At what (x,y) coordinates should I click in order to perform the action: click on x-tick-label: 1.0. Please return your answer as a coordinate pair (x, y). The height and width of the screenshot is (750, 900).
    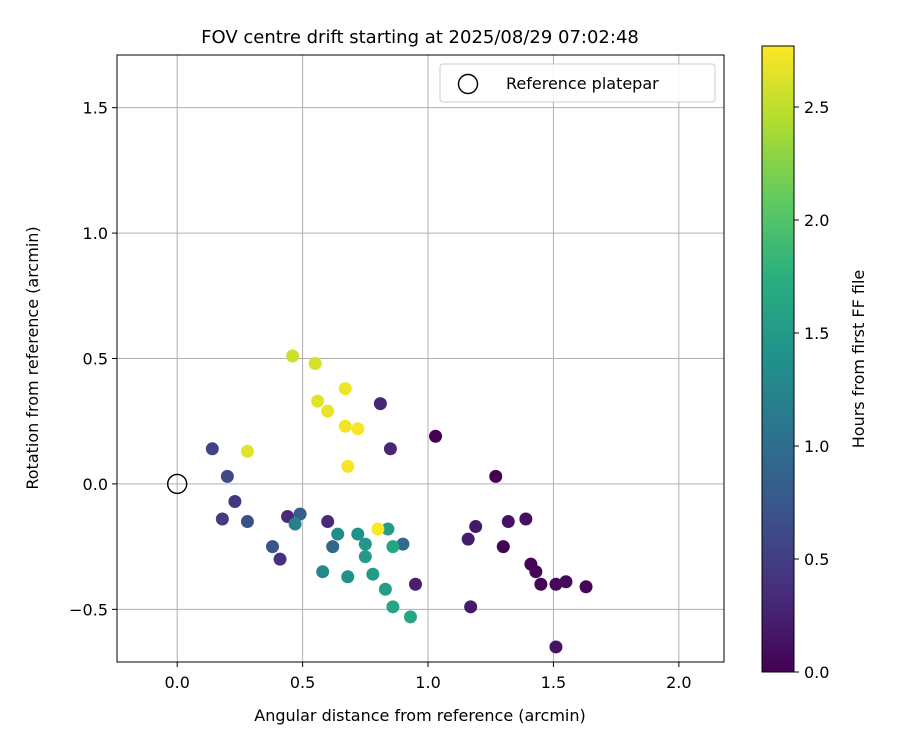
    Looking at the image, I should click on (427, 682).